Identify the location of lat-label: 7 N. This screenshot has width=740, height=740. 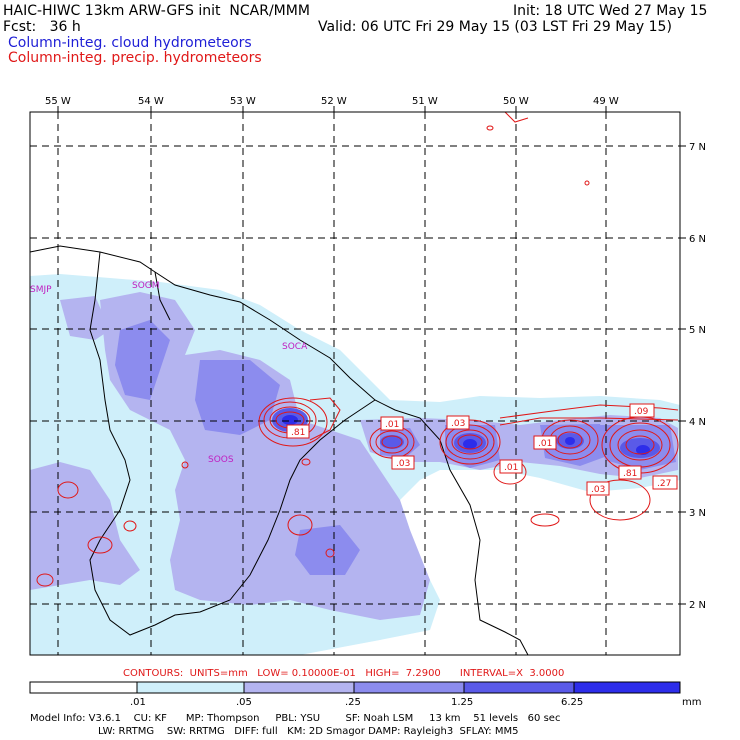
(697, 147).